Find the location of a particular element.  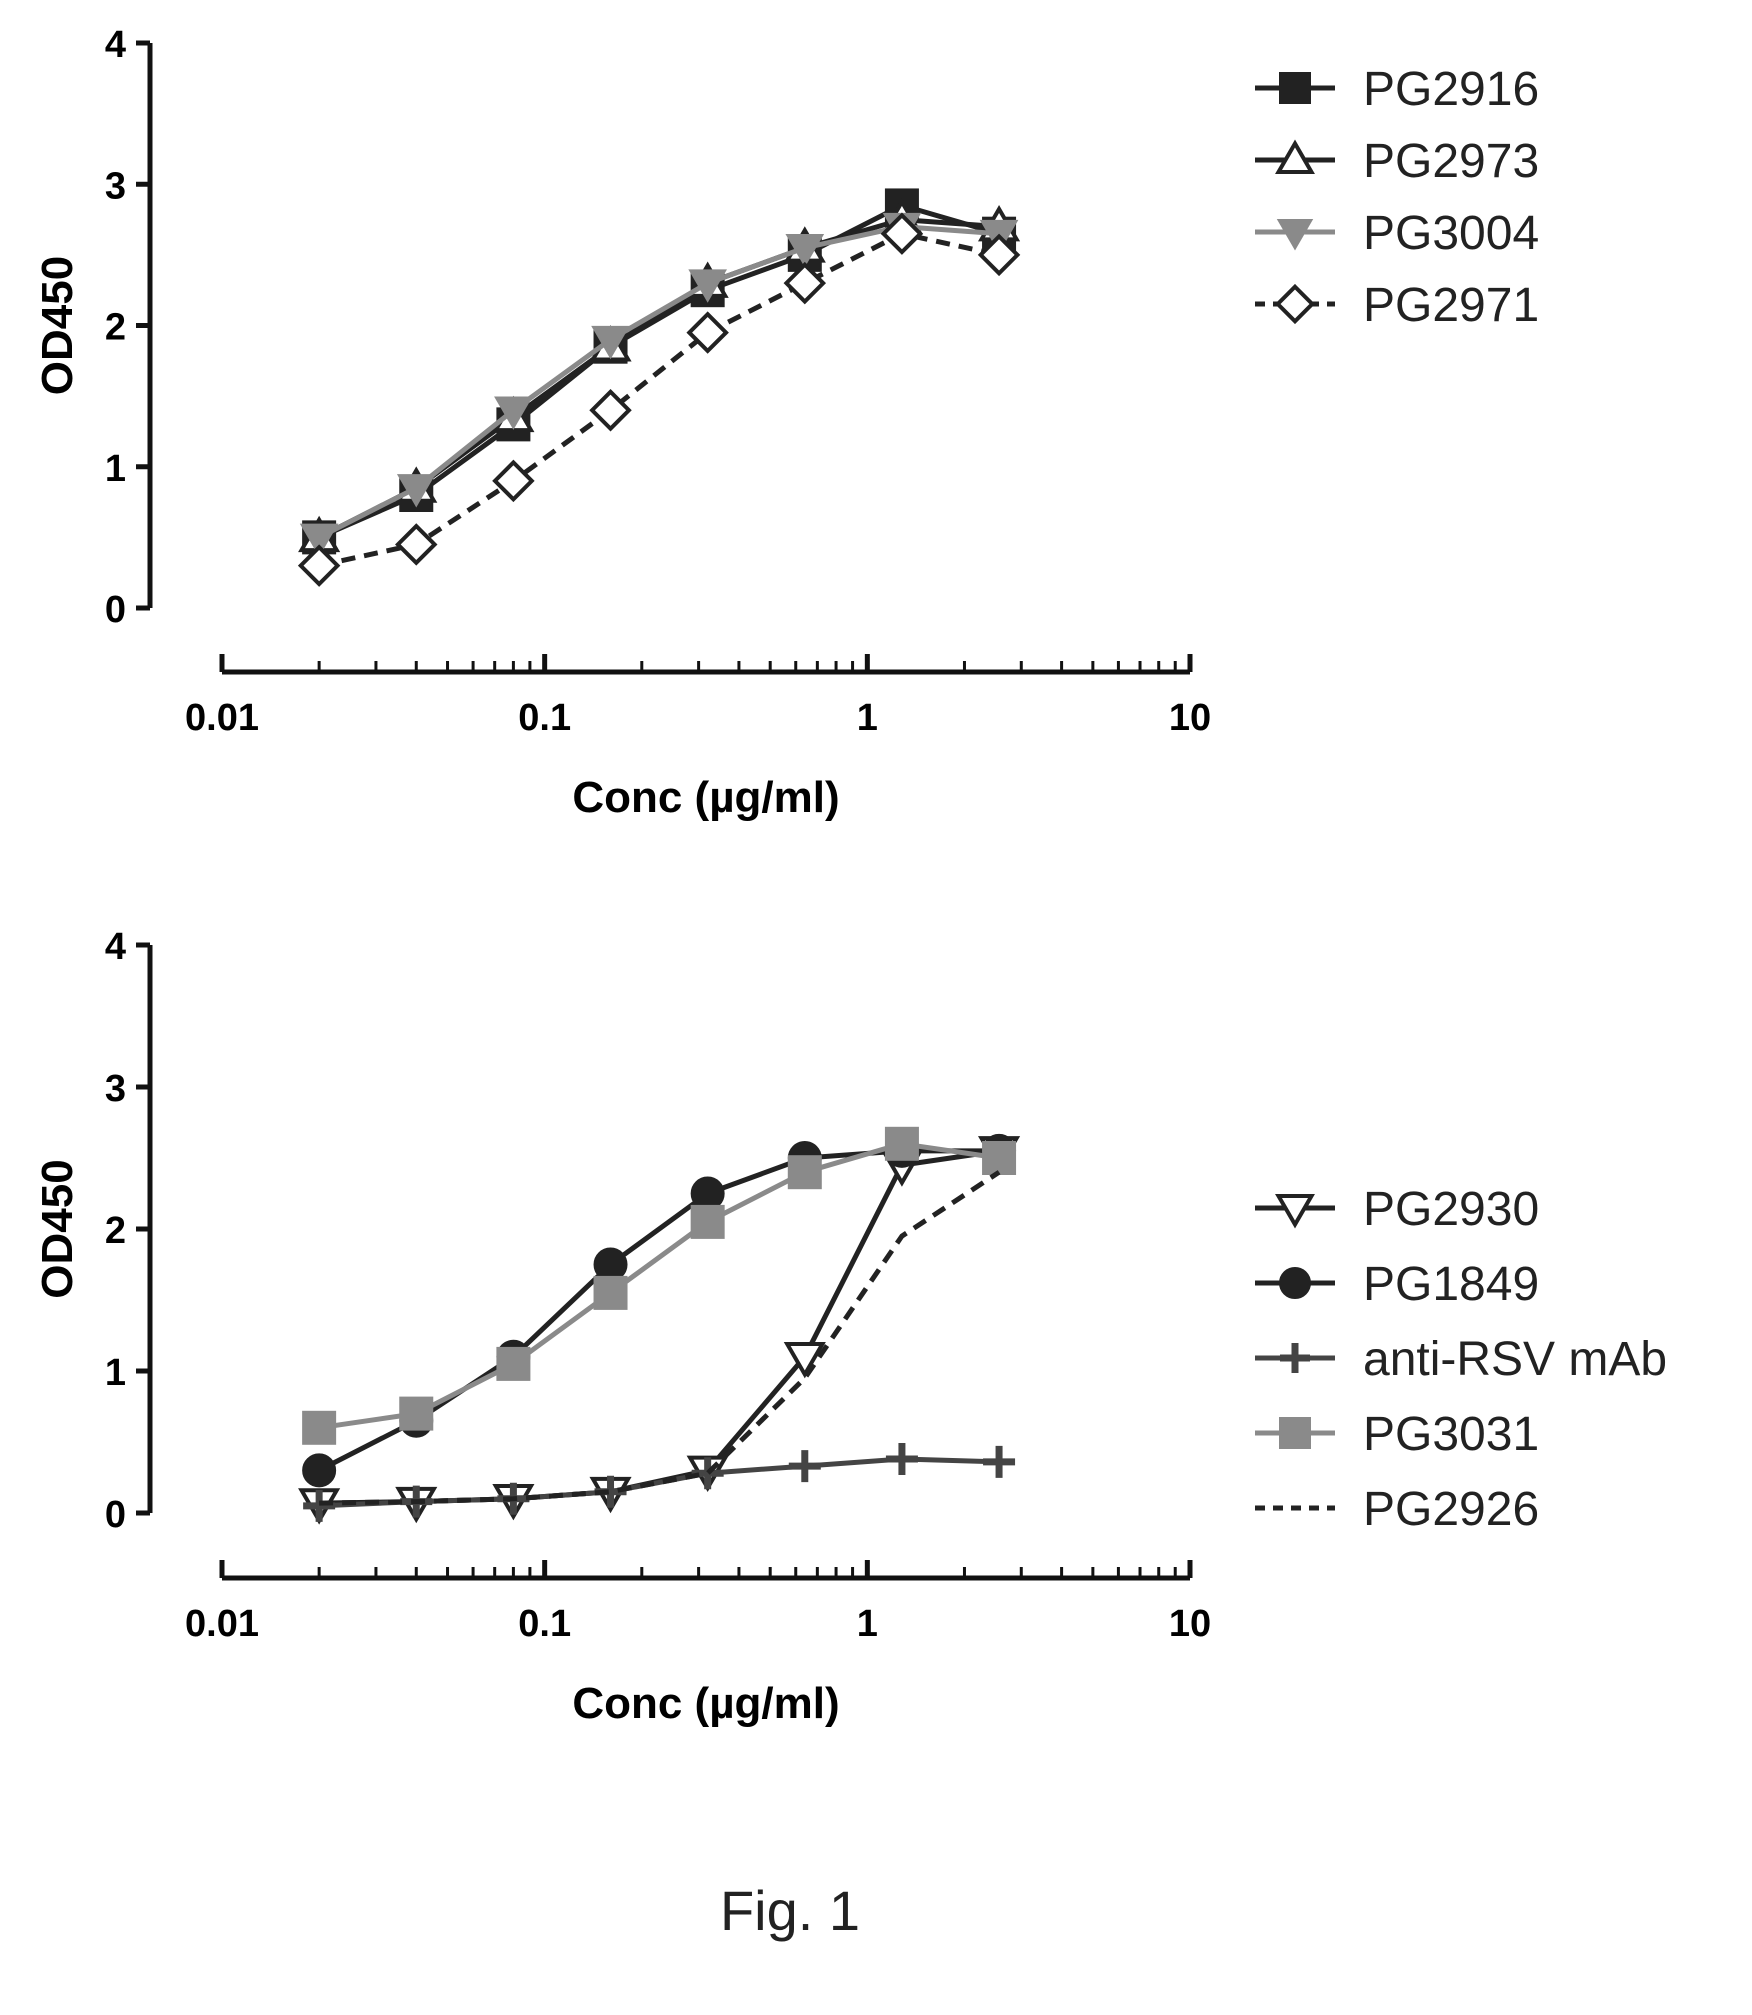

legend-label: PG2971 is located at coordinates (1451, 305).